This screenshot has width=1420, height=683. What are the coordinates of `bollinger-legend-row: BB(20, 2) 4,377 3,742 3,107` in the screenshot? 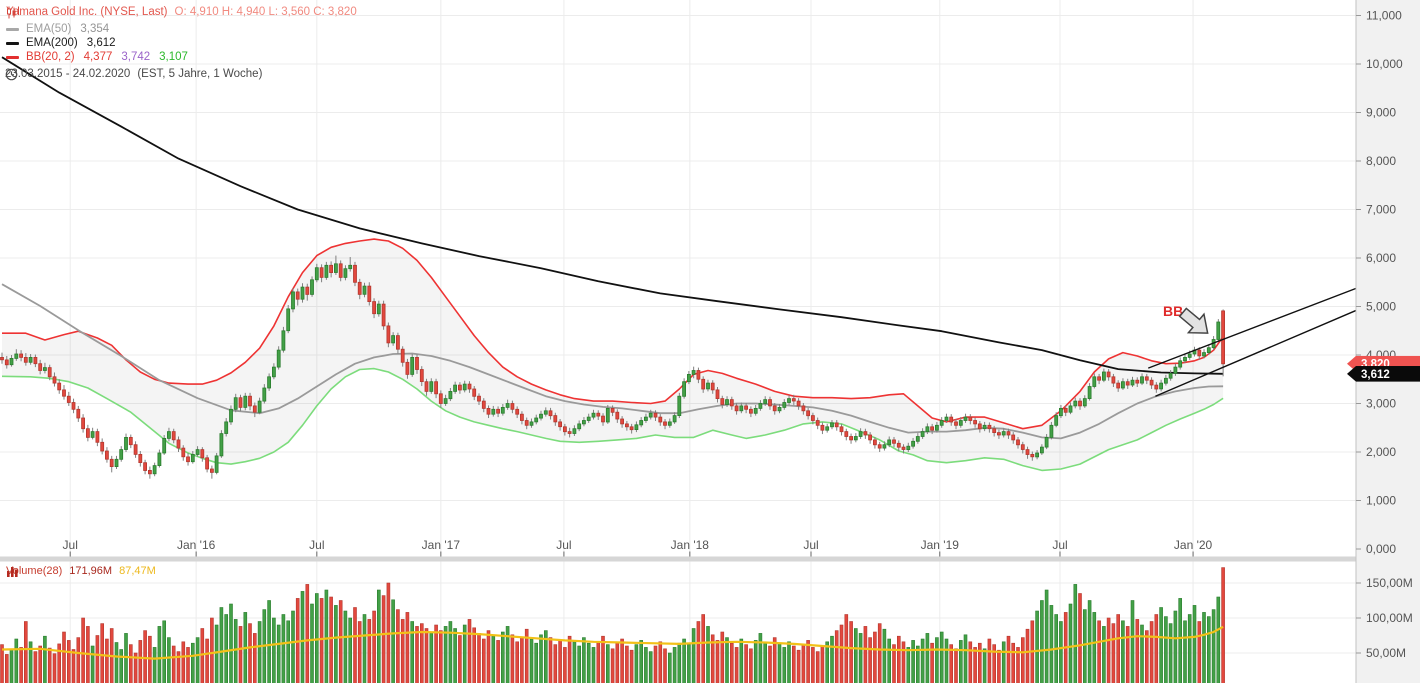 It's located at (97, 57).